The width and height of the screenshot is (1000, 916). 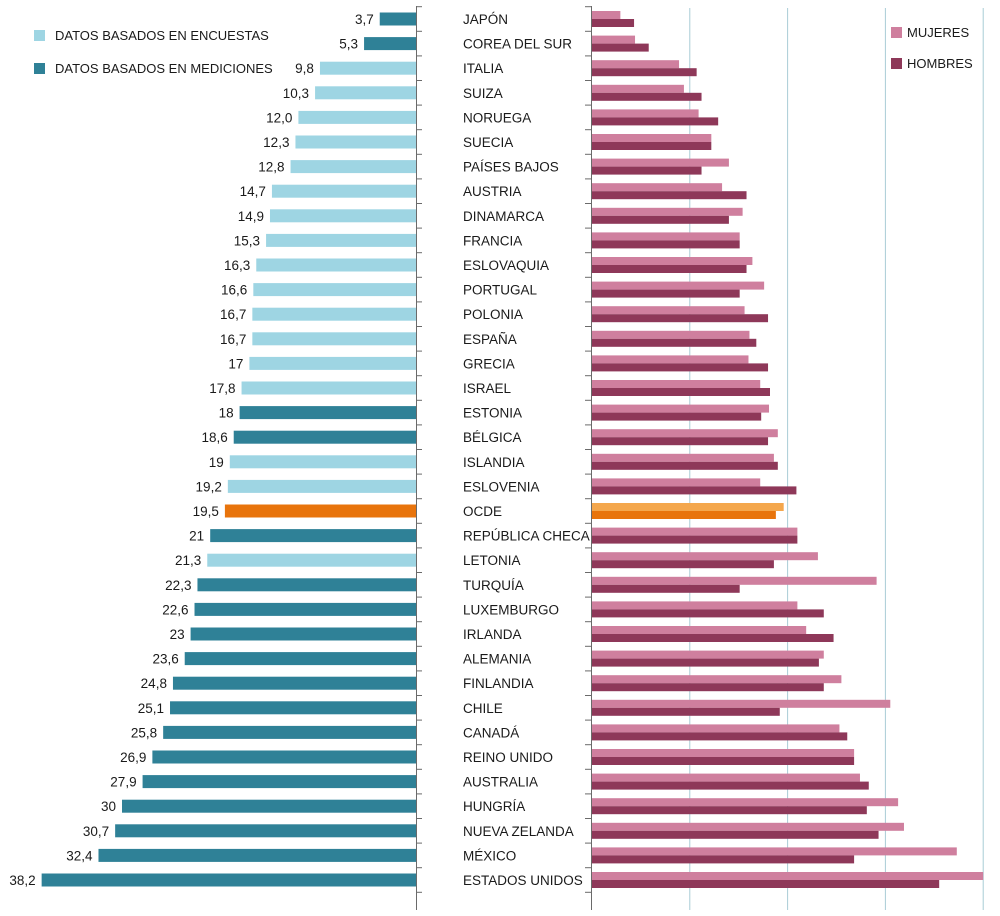 What do you see at coordinates (209, 486) in the screenshot?
I see `left-value-label: 19,2` at bounding box center [209, 486].